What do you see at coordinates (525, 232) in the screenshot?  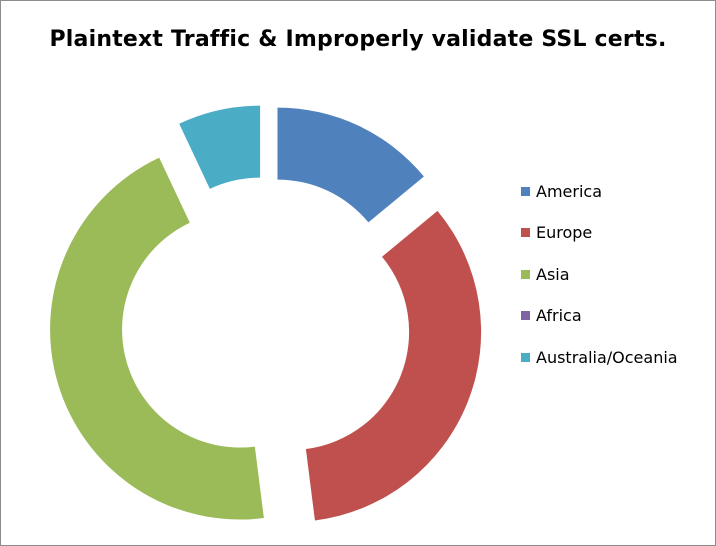 I see `legend-swatch-europe` at bounding box center [525, 232].